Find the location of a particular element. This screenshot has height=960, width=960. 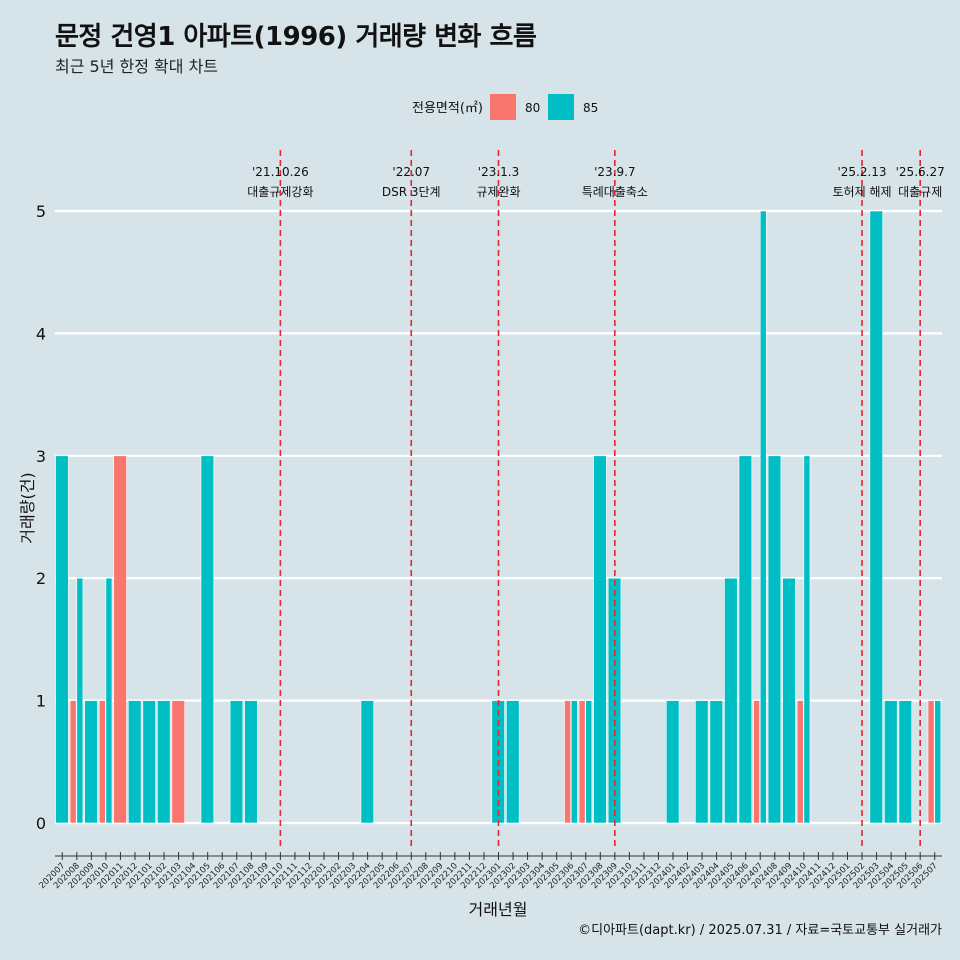

event-date: '23.9.7 is located at coordinates (614, 172).